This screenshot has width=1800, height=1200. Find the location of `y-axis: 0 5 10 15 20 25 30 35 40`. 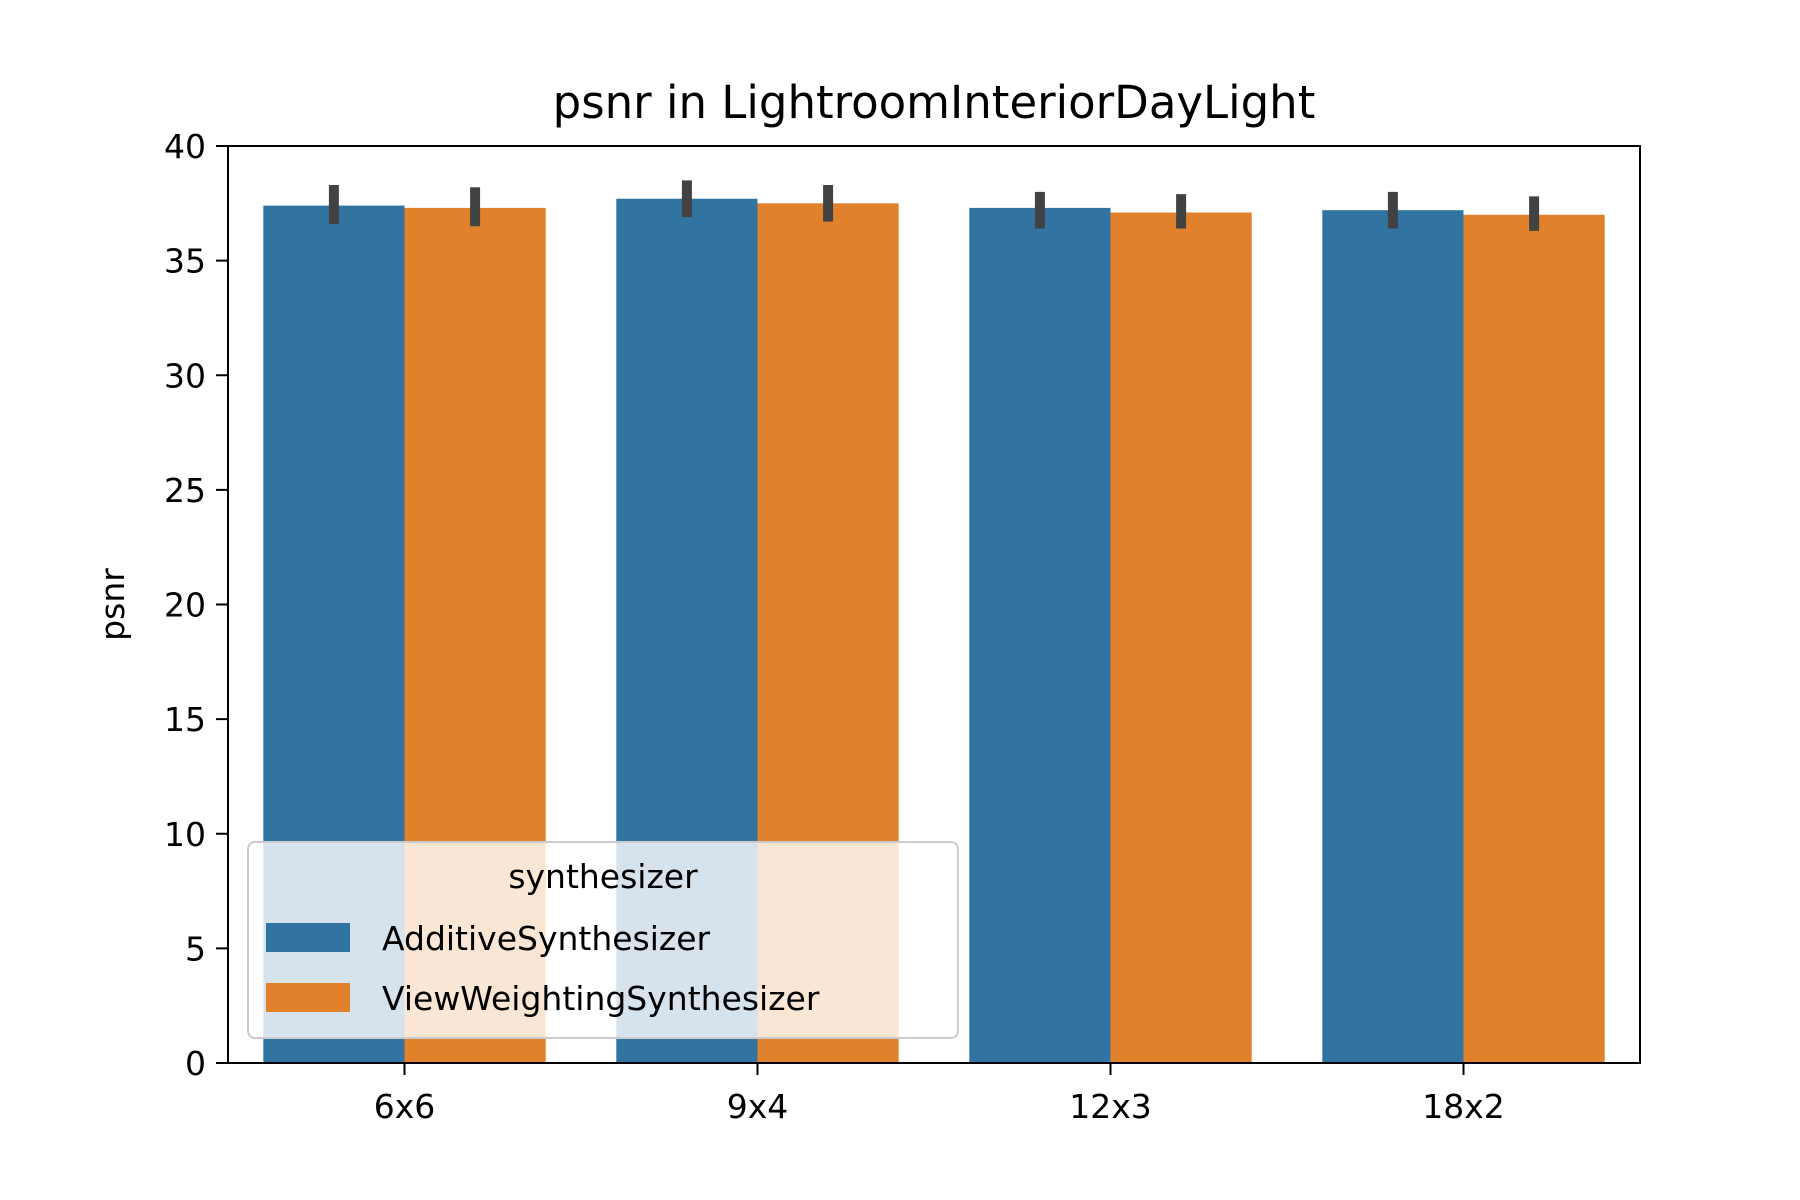

y-axis: 0 5 10 15 20 25 30 35 40 is located at coordinates (196, 605).